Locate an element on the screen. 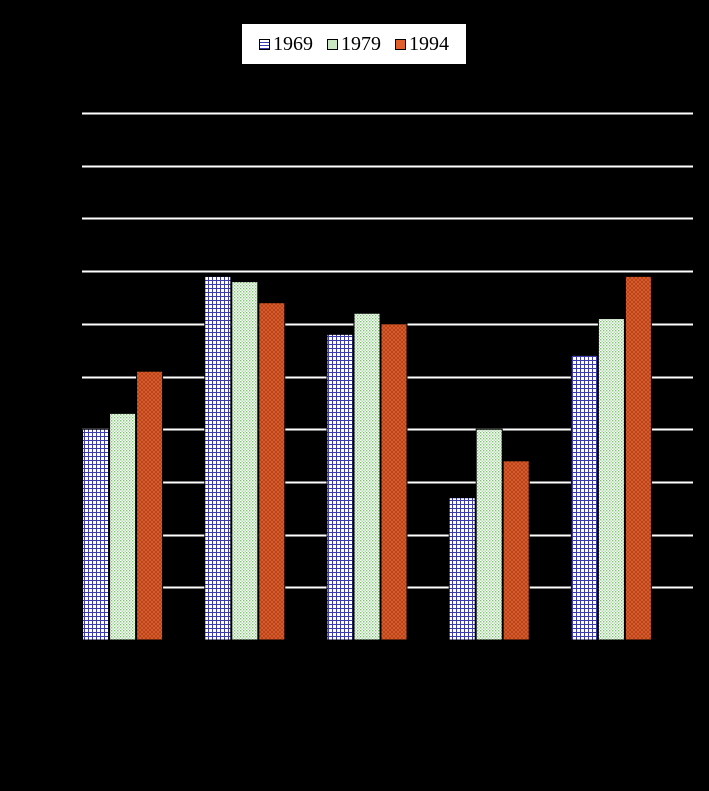  legend-swatch-1994 is located at coordinates (400, 44).